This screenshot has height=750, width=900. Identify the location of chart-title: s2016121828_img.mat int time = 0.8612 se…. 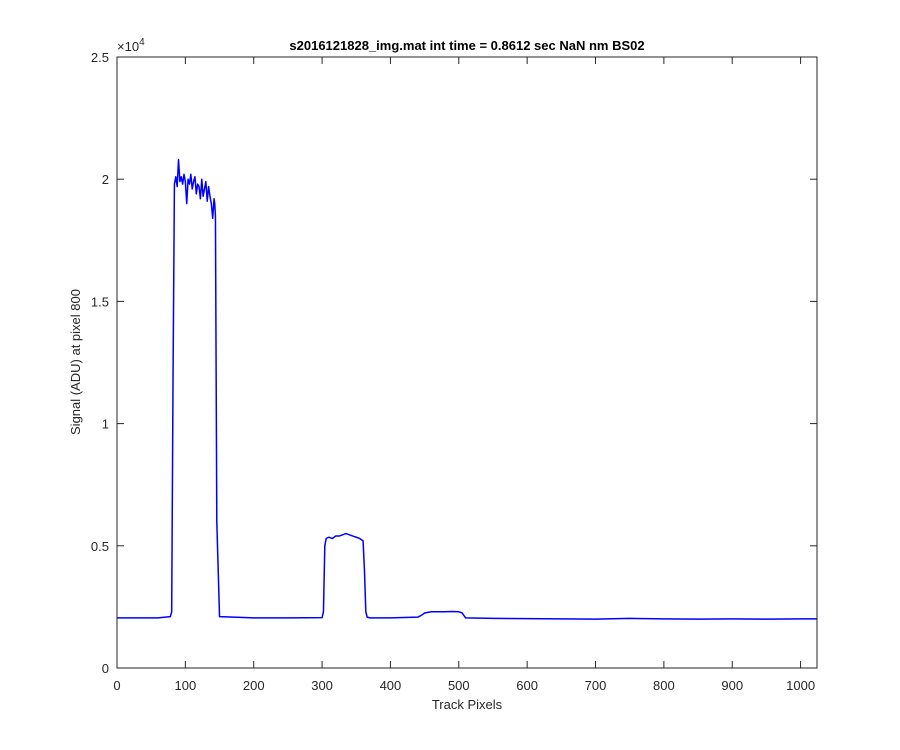
(466, 45).